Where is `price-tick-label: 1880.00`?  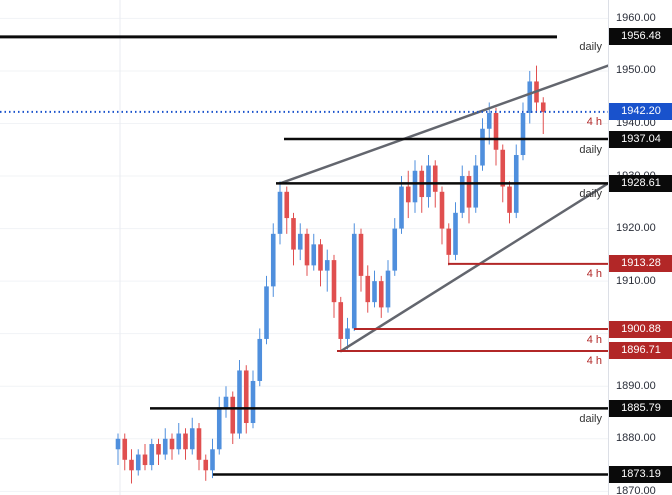 price-tick-label: 1880.00 is located at coordinates (636, 438).